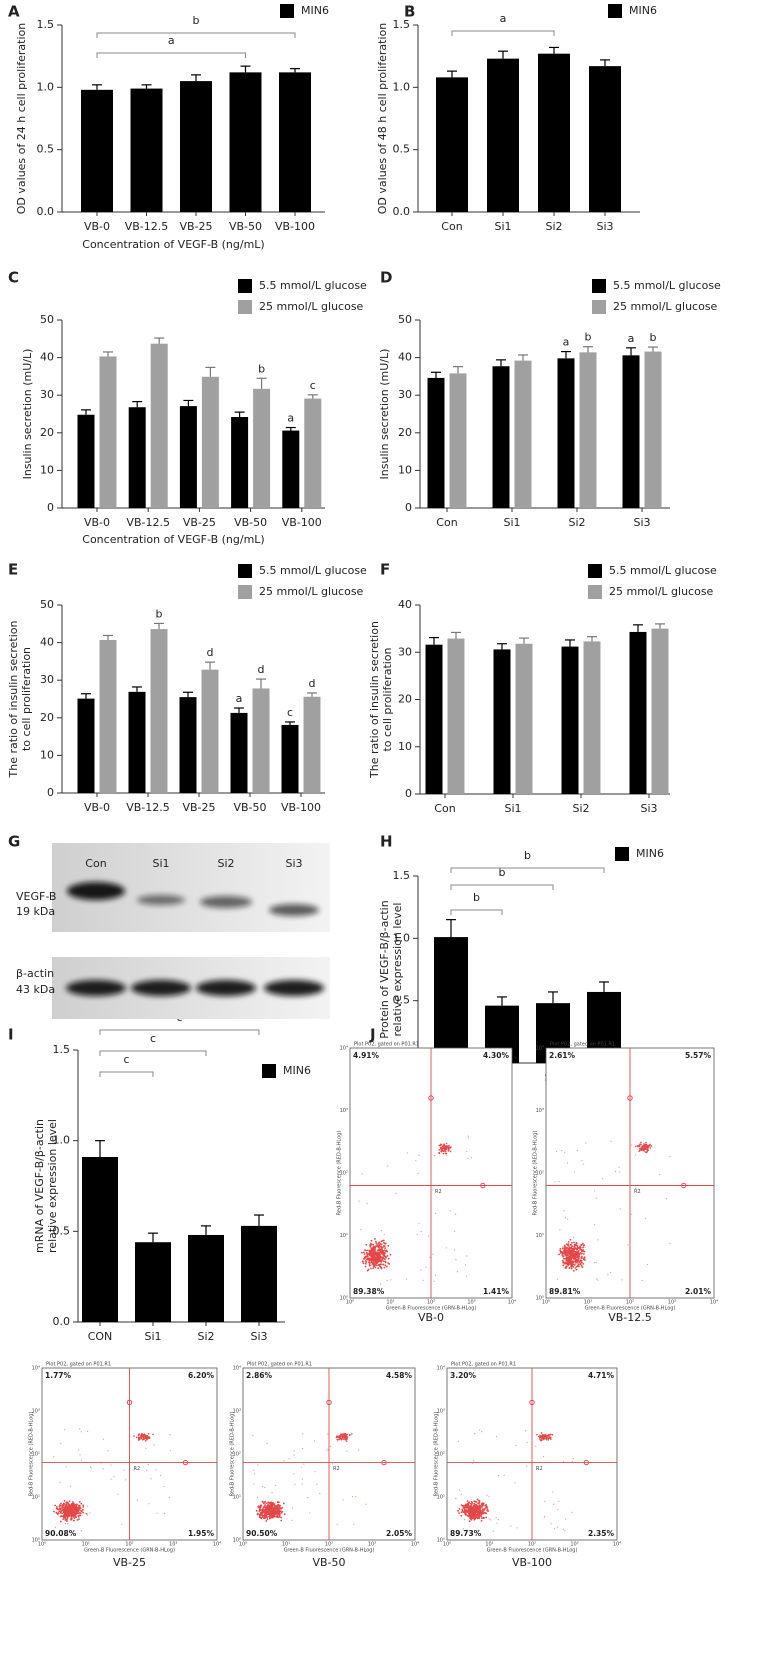  Describe the element at coordinates (262, 1533) in the screenshot. I see `quadrant-percent: 90.50%` at that location.